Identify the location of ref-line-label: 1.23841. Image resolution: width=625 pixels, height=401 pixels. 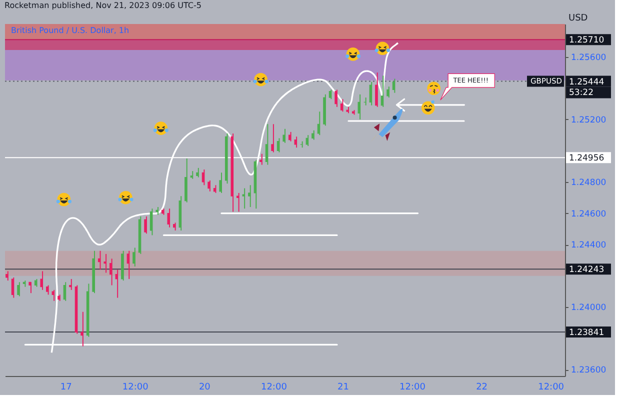
(586, 333).